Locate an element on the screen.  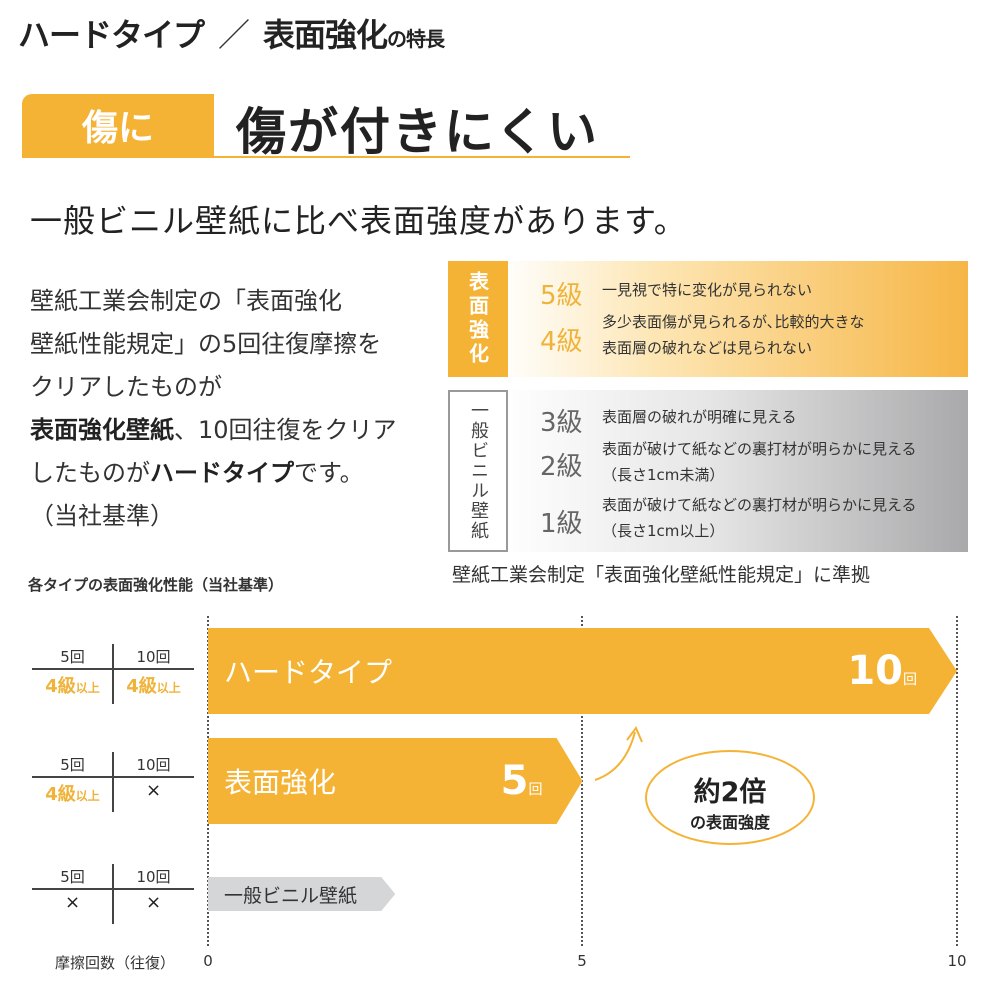
x-tick: 10 is located at coordinates (957, 961).